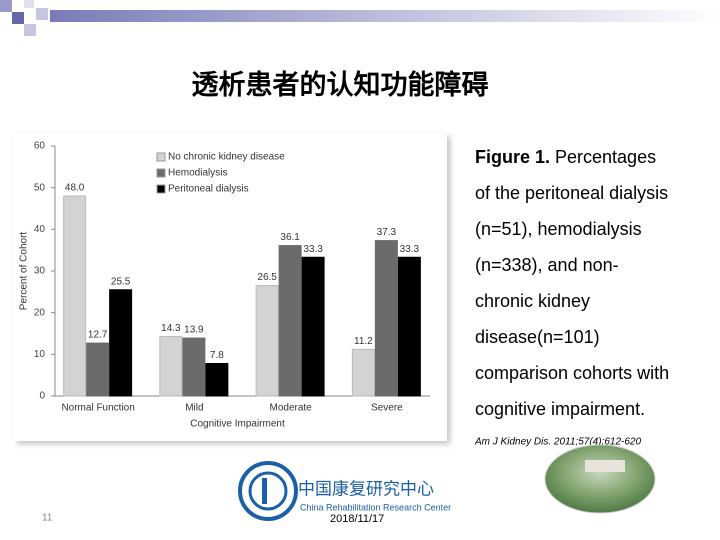 This screenshot has width=720, height=540. What do you see at coordinates (47, 518) in the screenshot?
I see `page-number: 11` at bounding box center [47, 518].